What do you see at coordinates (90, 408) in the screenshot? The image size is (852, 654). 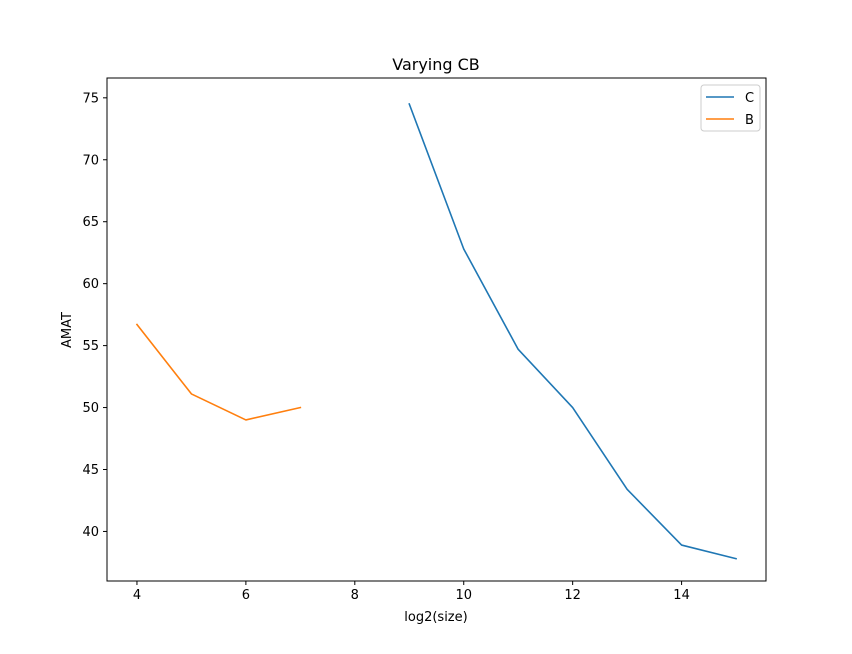 I see `y-tick-label: 50` at bounding box center [90, 408].